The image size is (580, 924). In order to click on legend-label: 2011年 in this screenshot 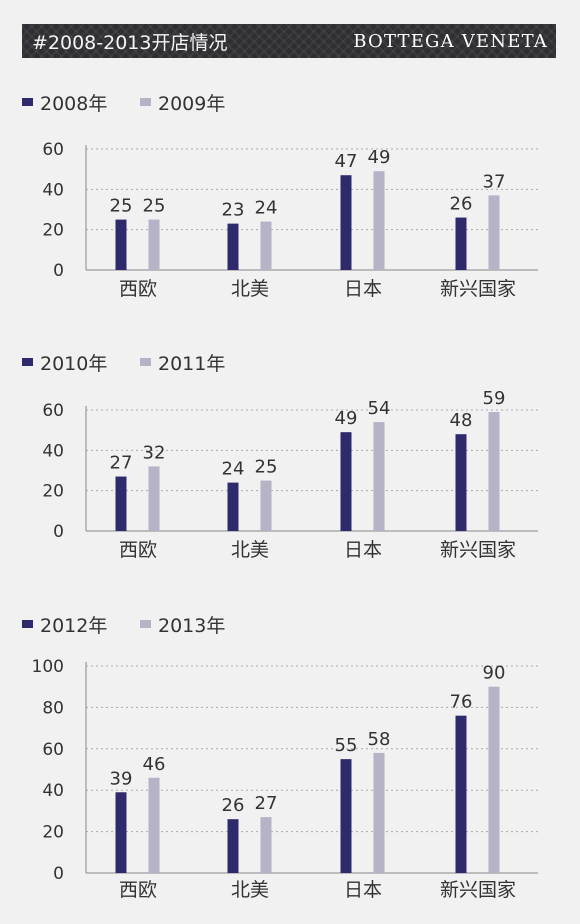, I will do `click(191, 364)`.